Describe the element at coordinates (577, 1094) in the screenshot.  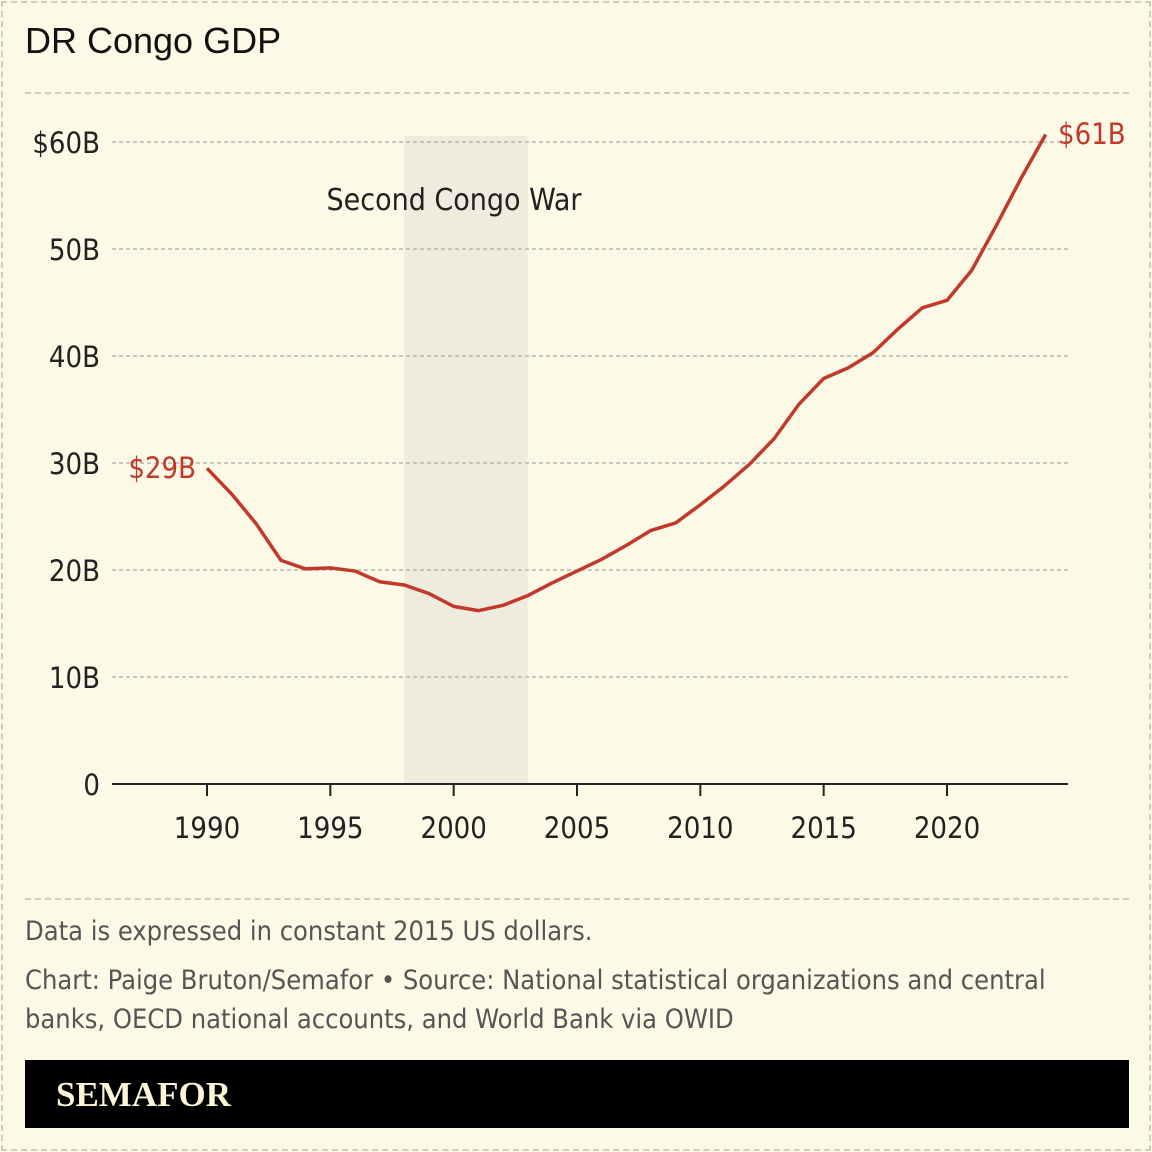
I see `semafor-logo: SEMAFOR` at that location.